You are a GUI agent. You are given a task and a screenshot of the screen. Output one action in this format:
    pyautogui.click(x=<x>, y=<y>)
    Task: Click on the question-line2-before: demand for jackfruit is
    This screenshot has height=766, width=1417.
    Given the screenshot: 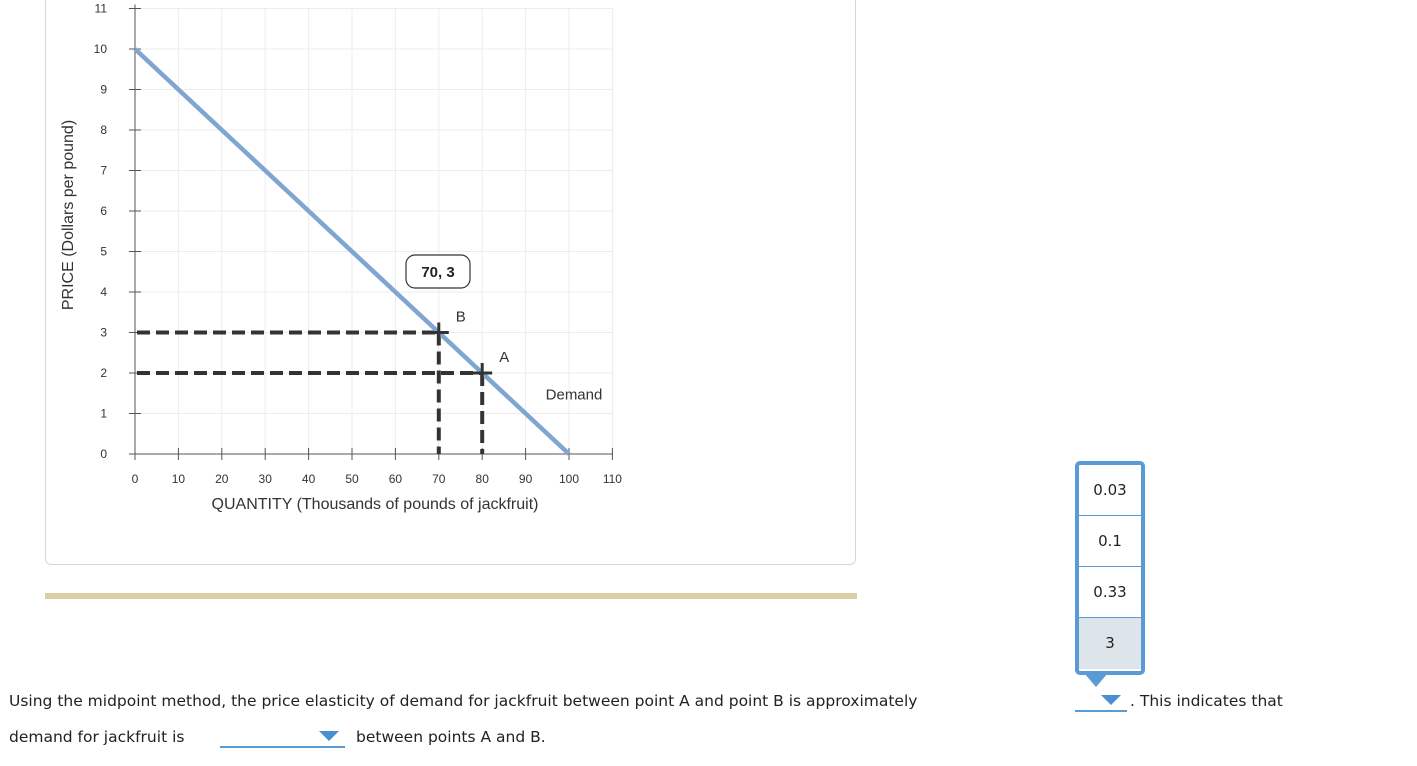 What is the action you would take?
    pyautogui.click(x=97, y=737)
    